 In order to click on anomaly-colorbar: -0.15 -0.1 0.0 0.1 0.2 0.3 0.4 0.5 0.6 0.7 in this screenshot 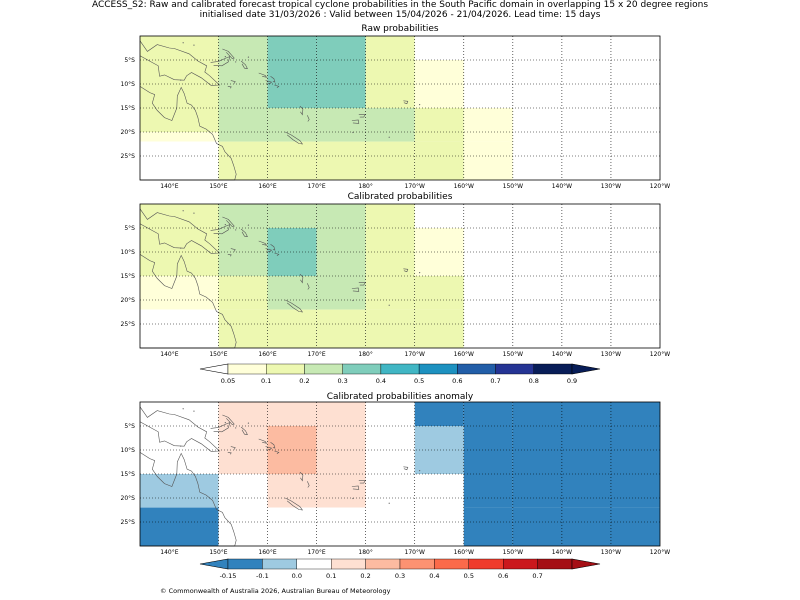, I will do `click(400, 569)`.